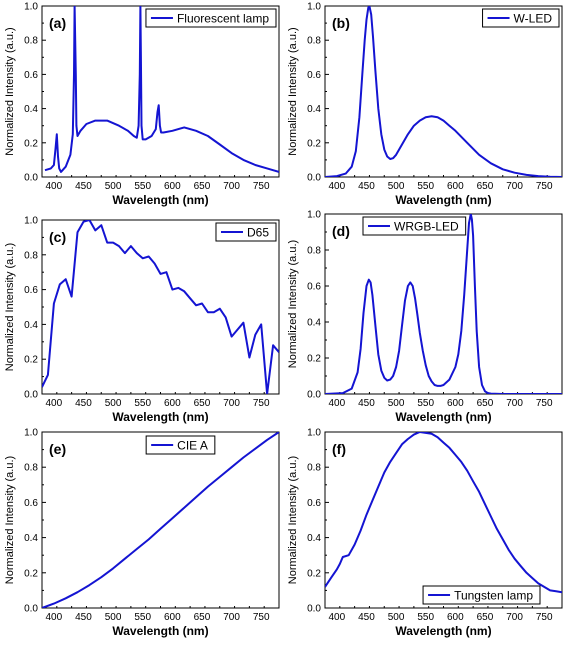 The height and width of the screenshot is (646, 564). I want to click on panel-label: (a), so click(57, 23).